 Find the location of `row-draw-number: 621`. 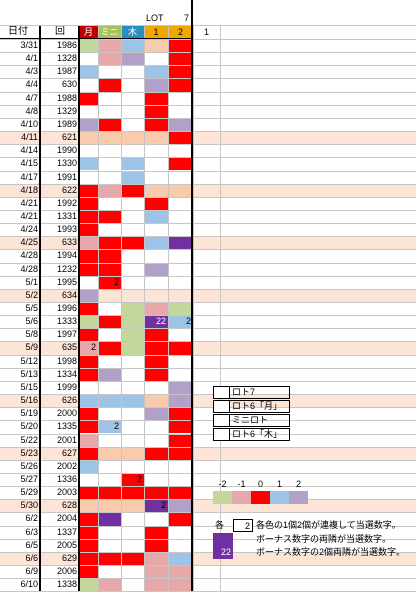

row-draw-number: 621 is located at coordinates (69, 137).